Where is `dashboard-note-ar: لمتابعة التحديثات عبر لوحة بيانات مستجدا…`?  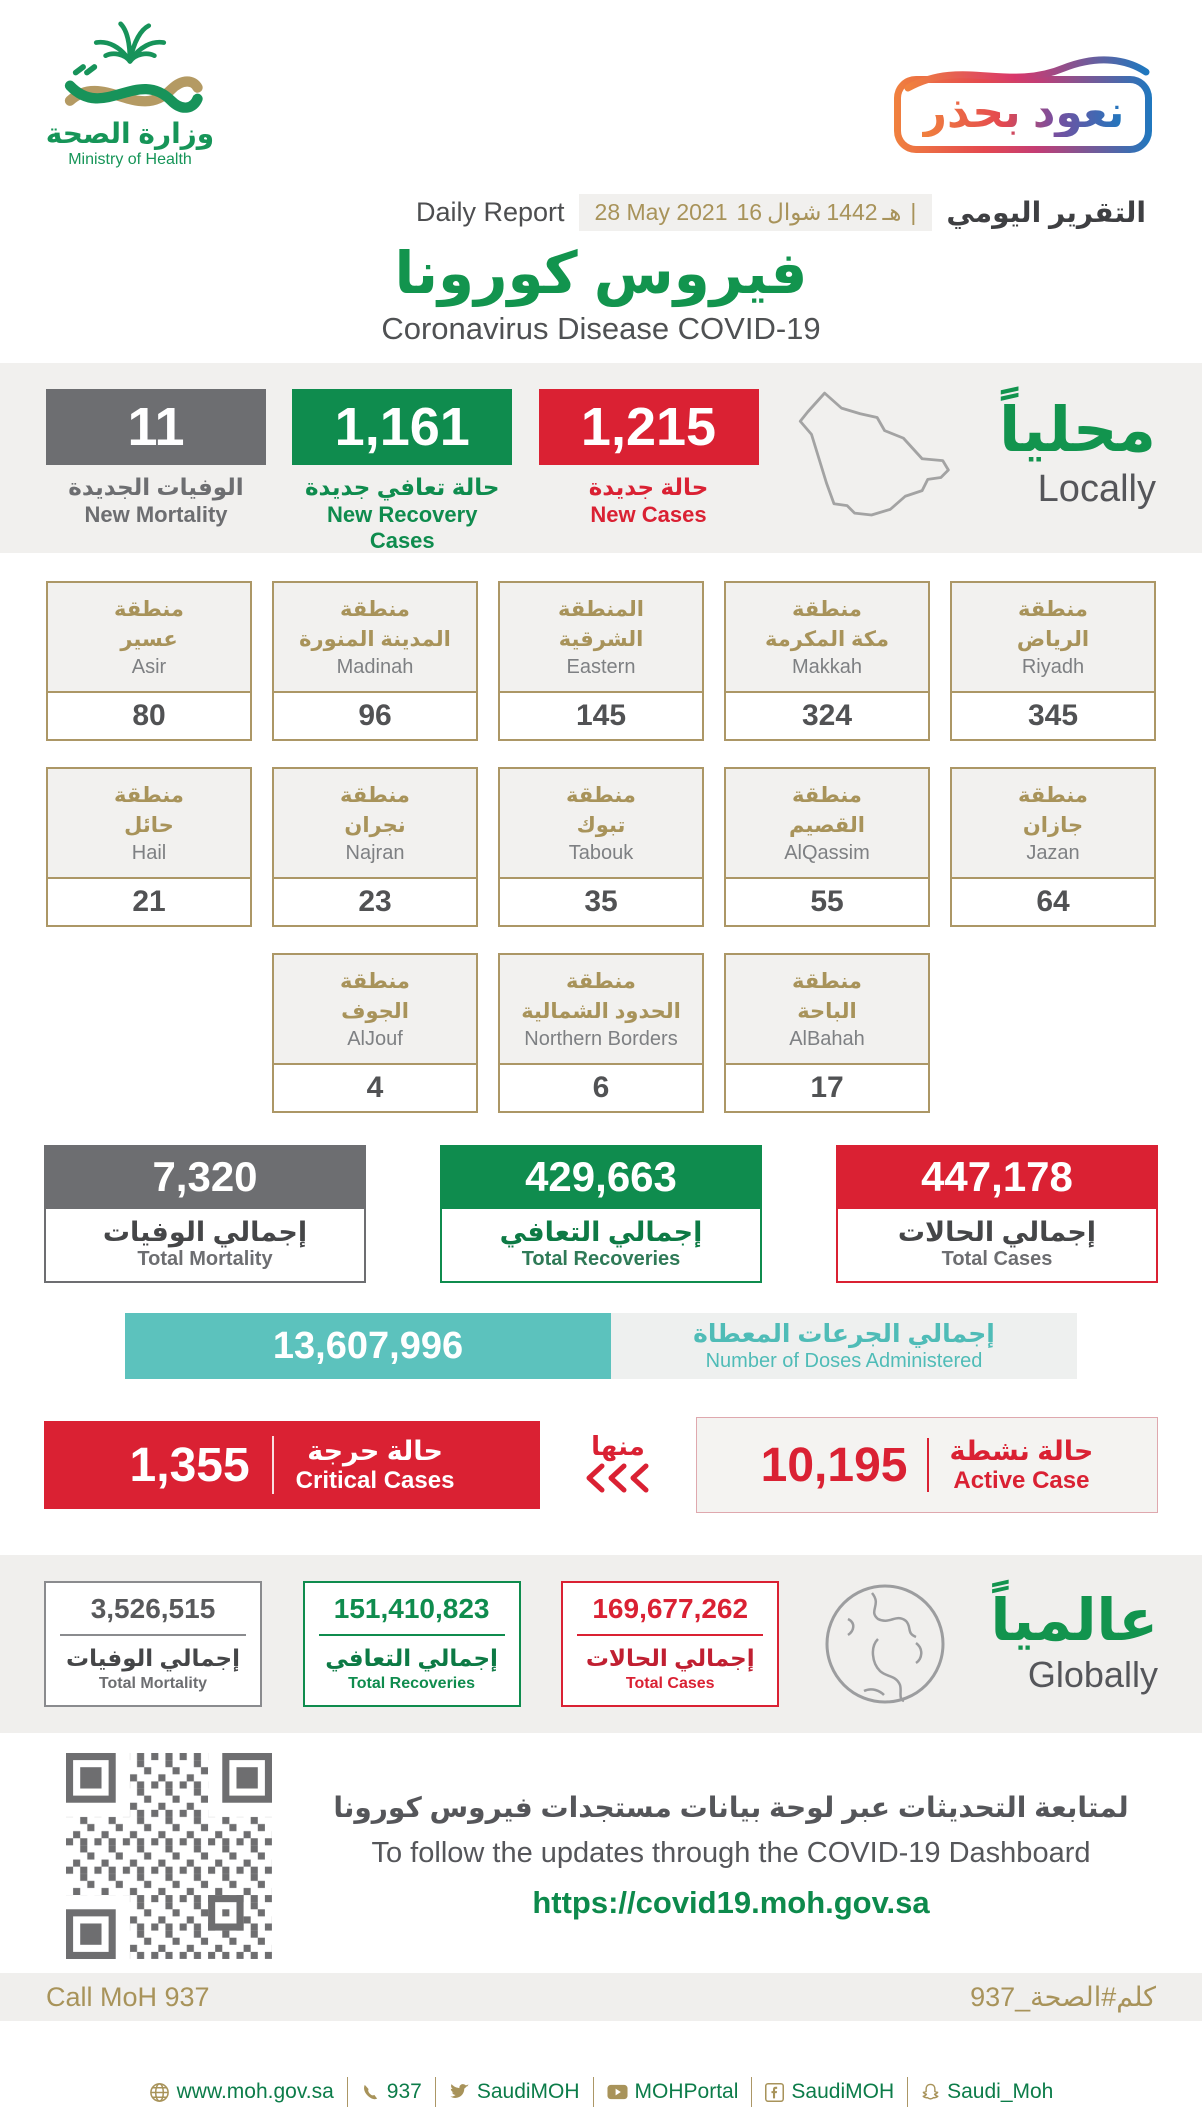 dashboard-note-ar: لمتابعة التحديثات عبر لوحة بيانات مستجدا… is located at coordinates (731, 1807).